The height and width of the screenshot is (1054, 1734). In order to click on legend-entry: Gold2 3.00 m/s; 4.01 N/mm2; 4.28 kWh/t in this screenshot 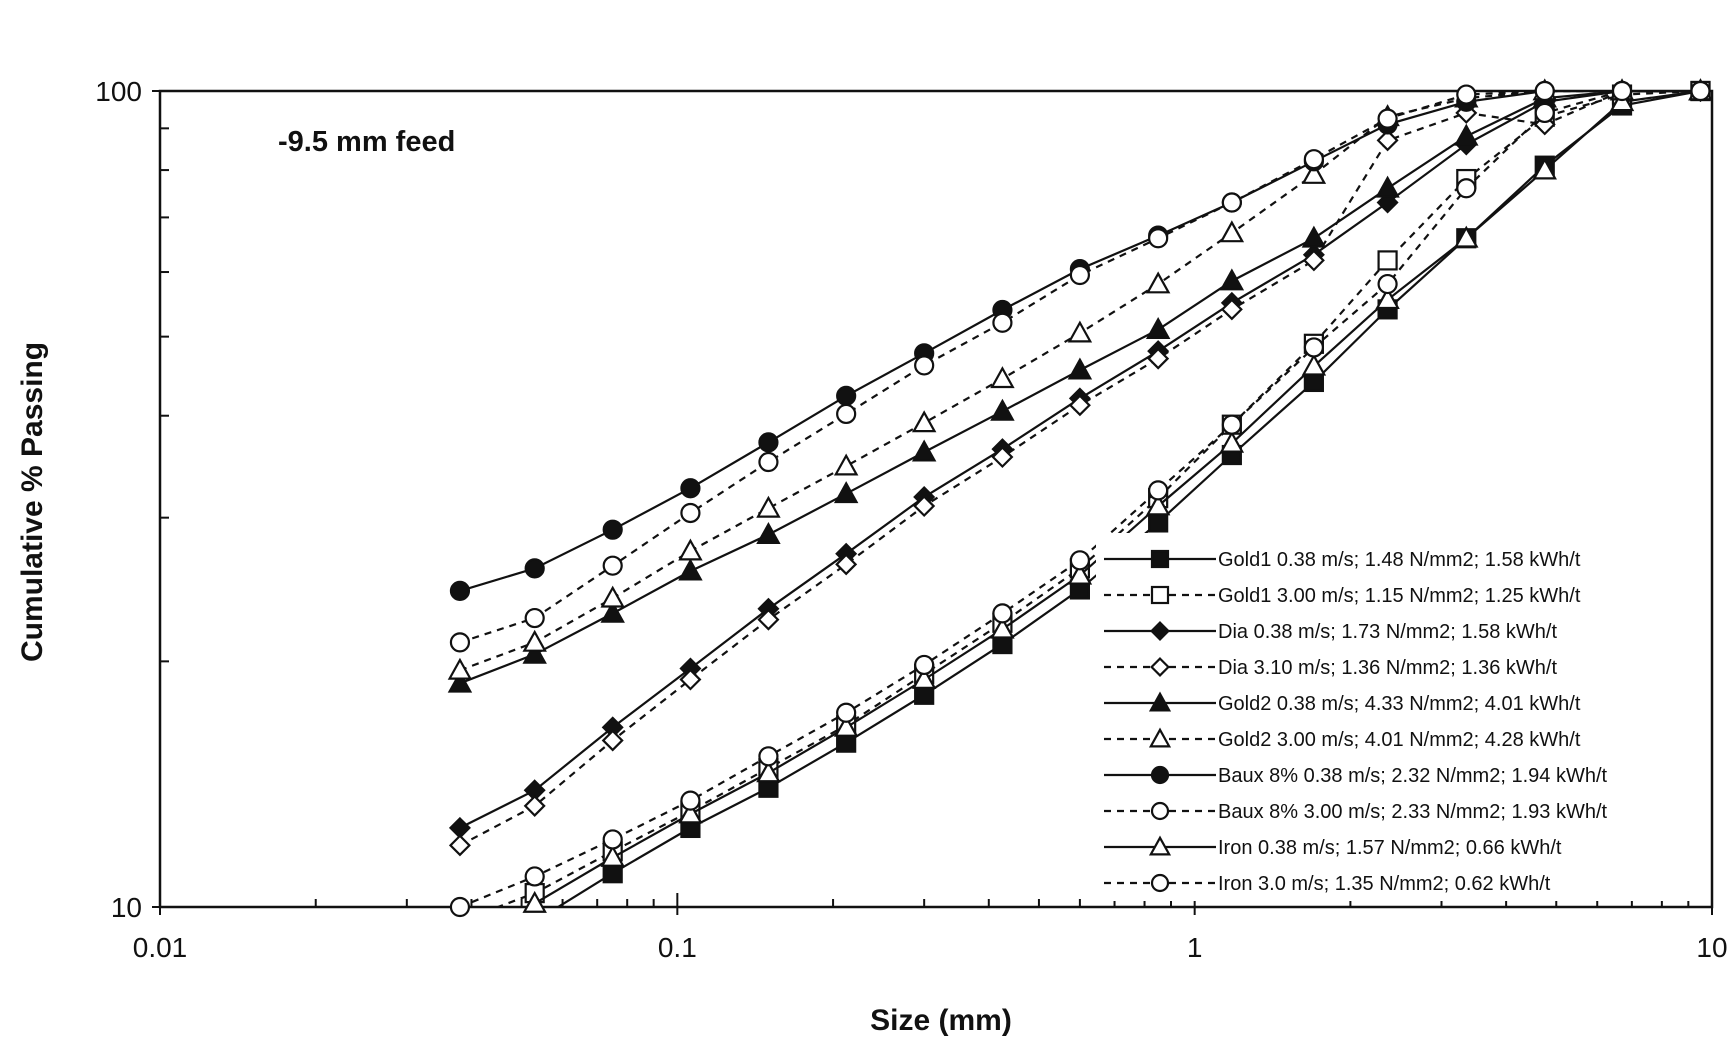, I will do `click(1342, 739)`.